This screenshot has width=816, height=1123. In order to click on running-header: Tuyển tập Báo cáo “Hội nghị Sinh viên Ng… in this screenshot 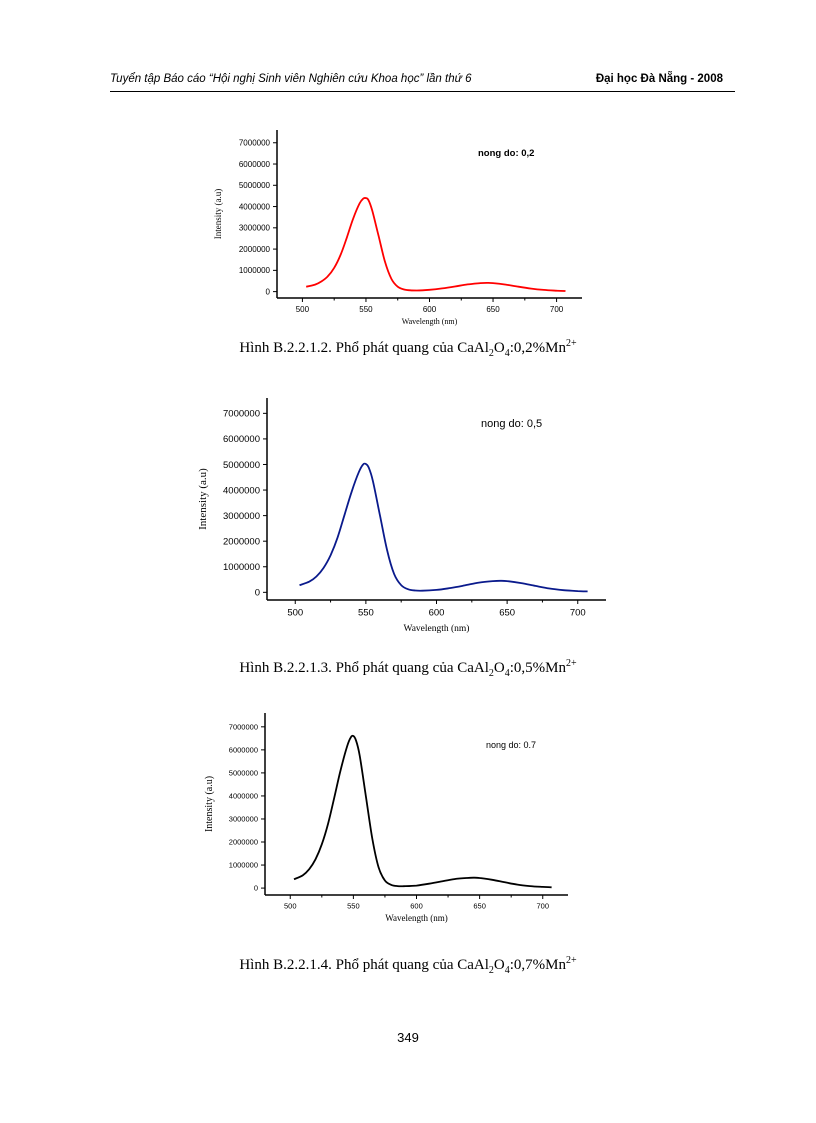, I will do `click(422, 82)`.